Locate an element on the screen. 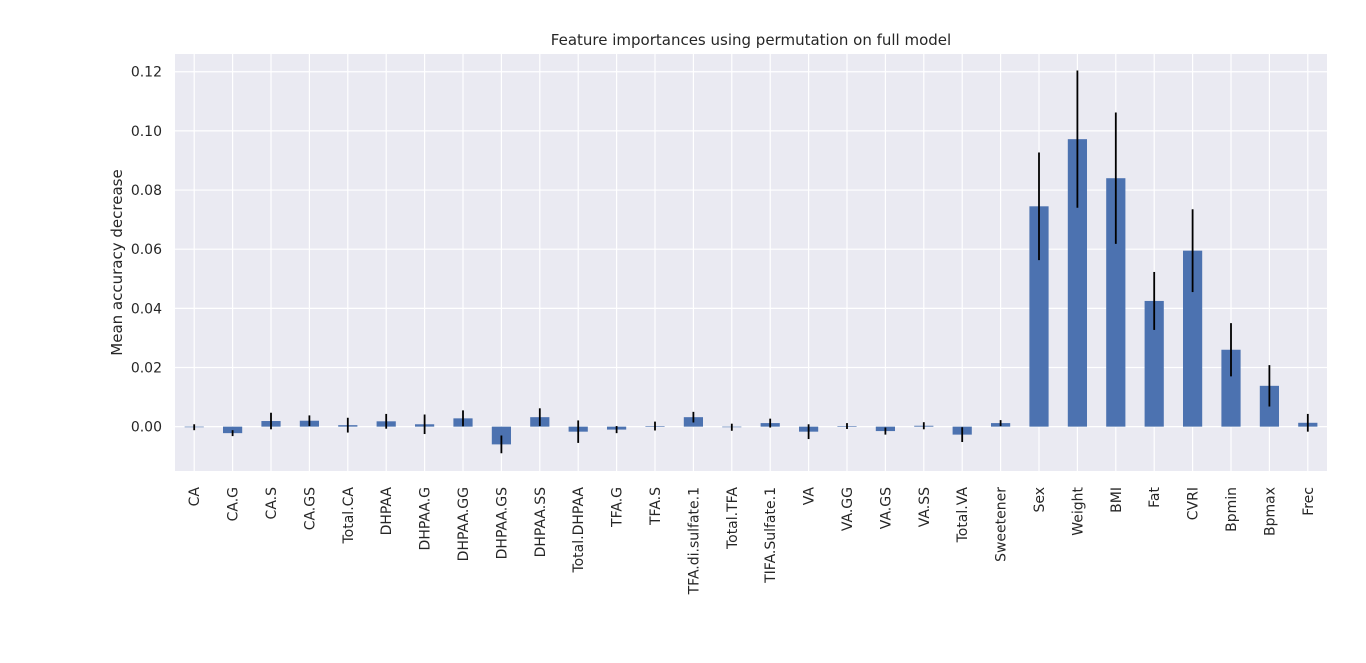 Image resolution: width=1366 pixels, height=663 pixels. x-tick-label: BMI is located at coordinates (1117, 500).